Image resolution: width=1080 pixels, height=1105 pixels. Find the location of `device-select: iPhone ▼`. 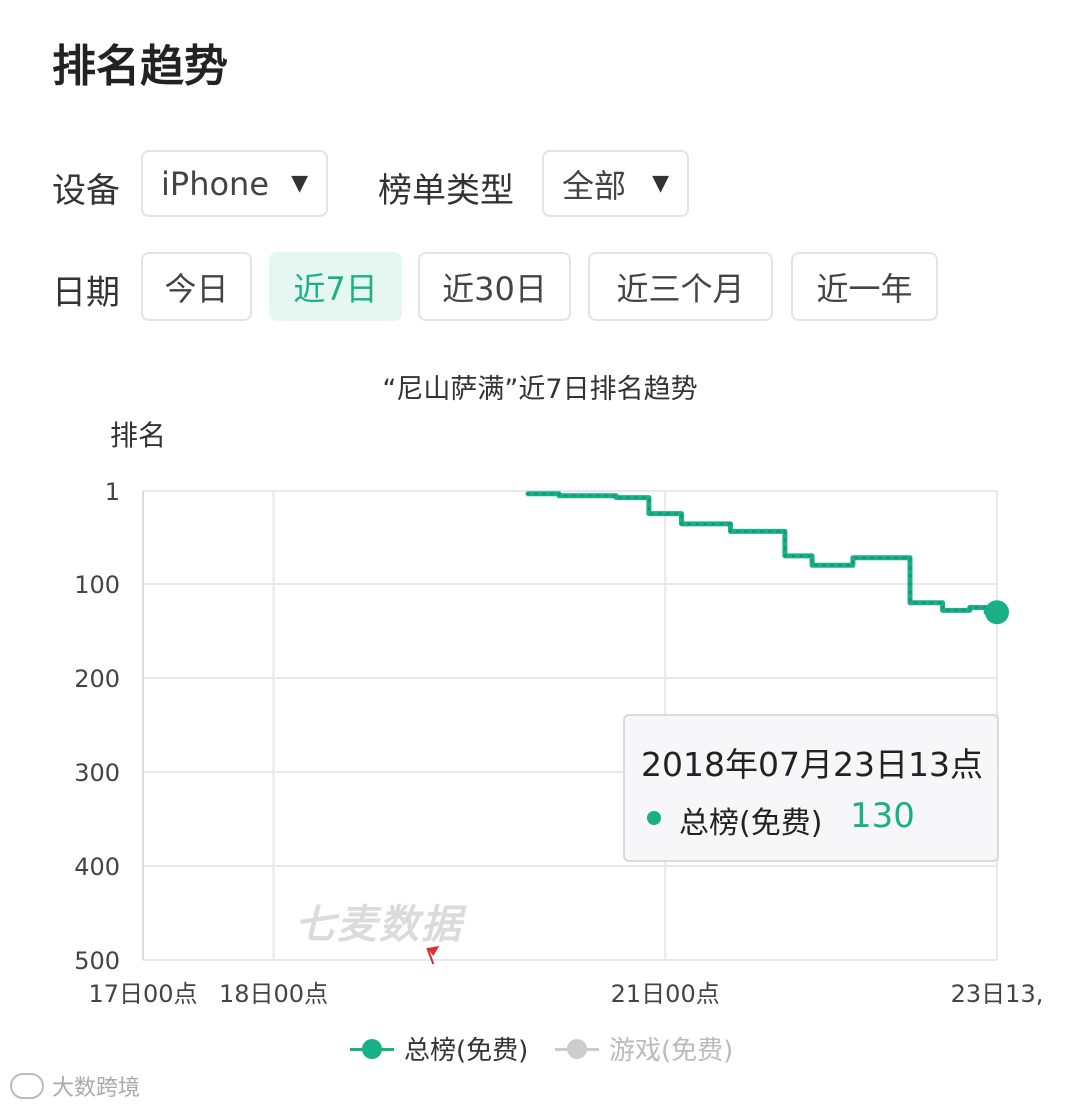

device-select: iPhone ▼ is located at coordinates (234, 183).